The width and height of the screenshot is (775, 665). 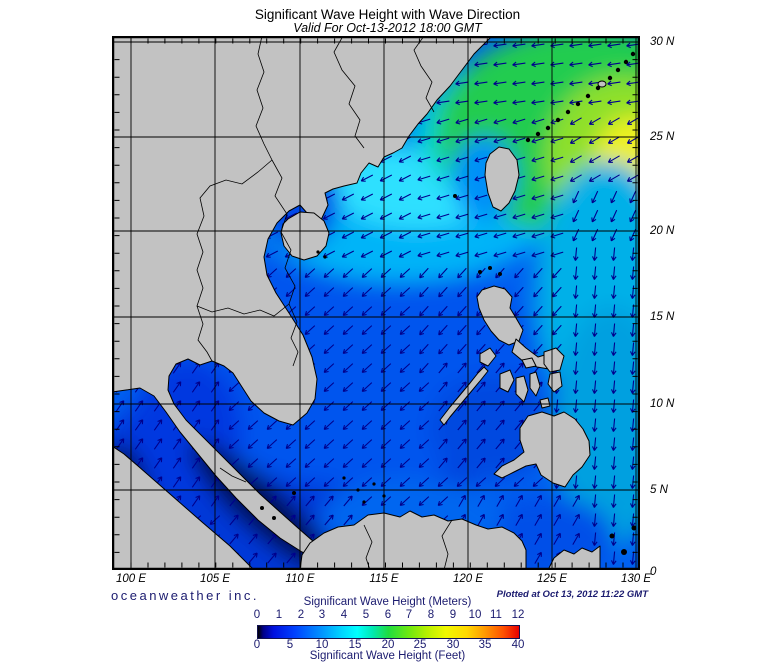 I want to click on meters-tick-3: 3, so click(x=322, y=615).